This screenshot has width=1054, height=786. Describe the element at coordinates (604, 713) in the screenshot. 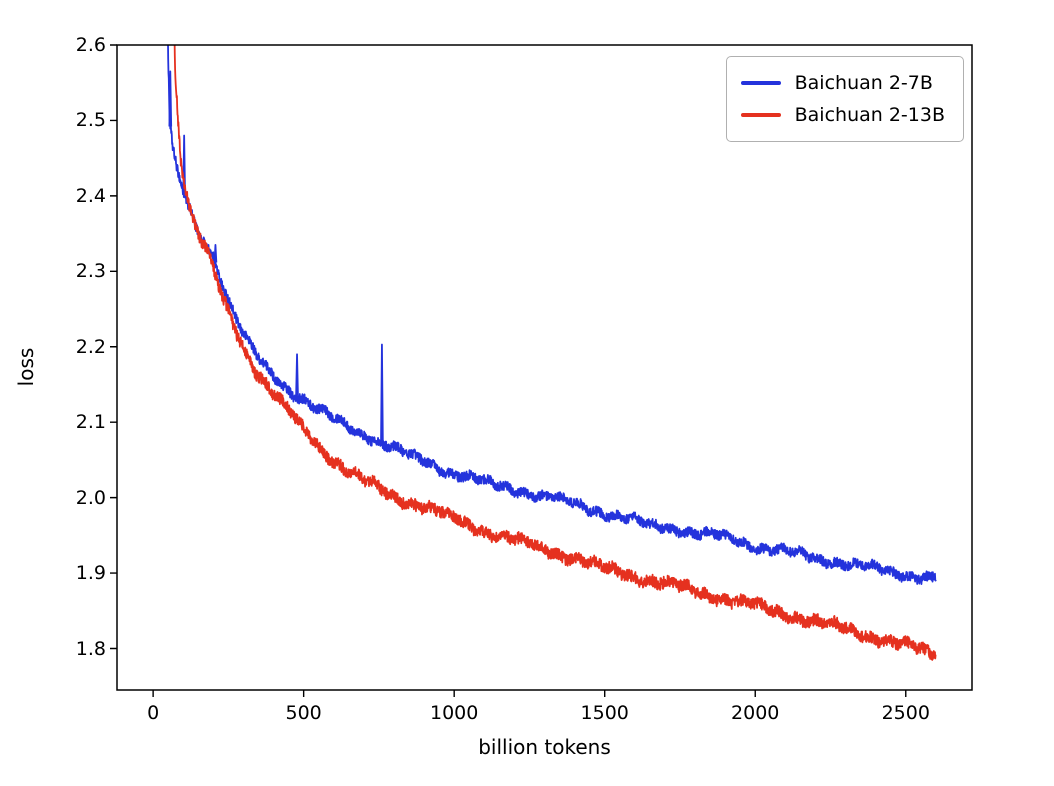

I see `x-tick-label: 1500` at that location.